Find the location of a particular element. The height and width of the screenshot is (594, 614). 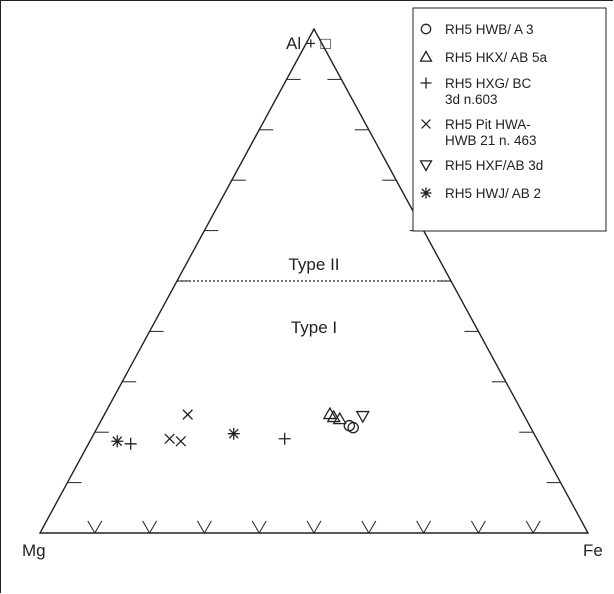

vertex-label-top: Al + □ is located at coordinates (308, 43).